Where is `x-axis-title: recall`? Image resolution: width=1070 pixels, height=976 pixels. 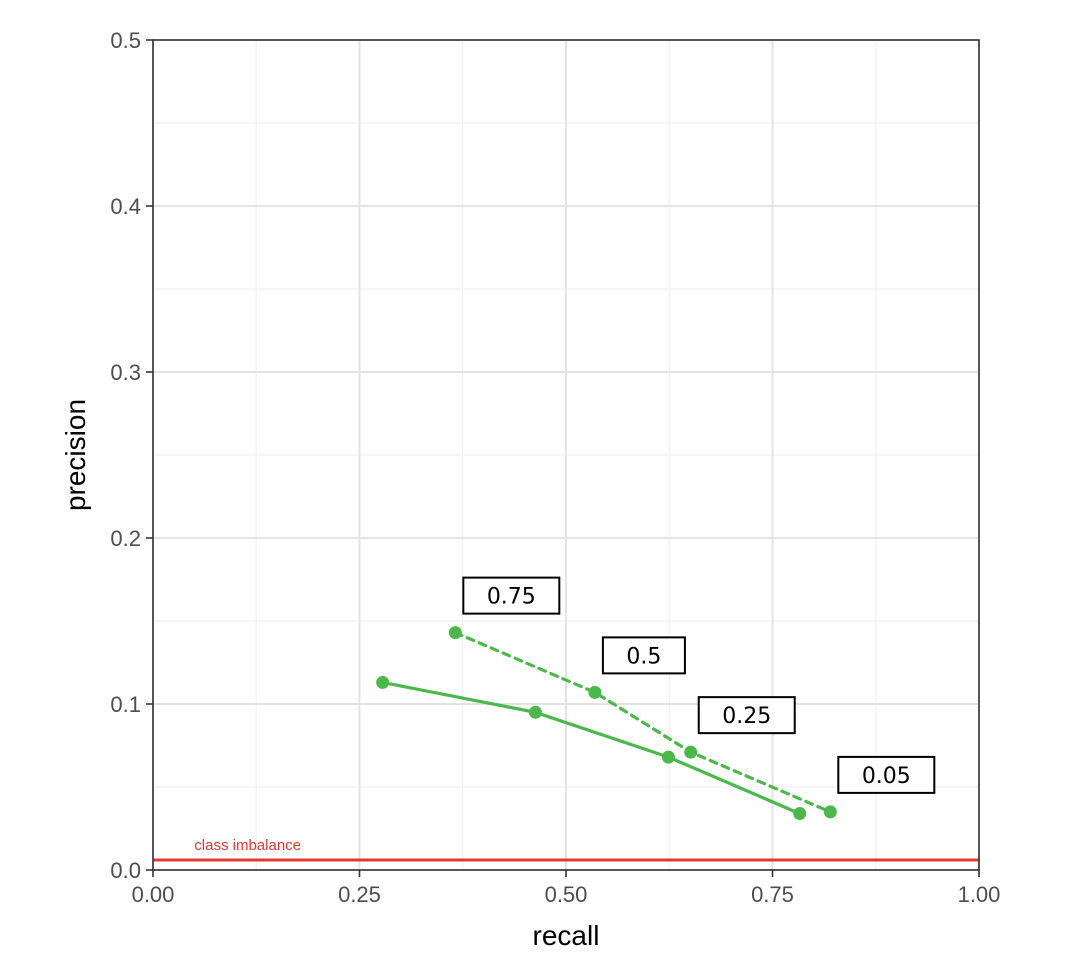
x-axis-title: recall is located at coordinates (566, 935).